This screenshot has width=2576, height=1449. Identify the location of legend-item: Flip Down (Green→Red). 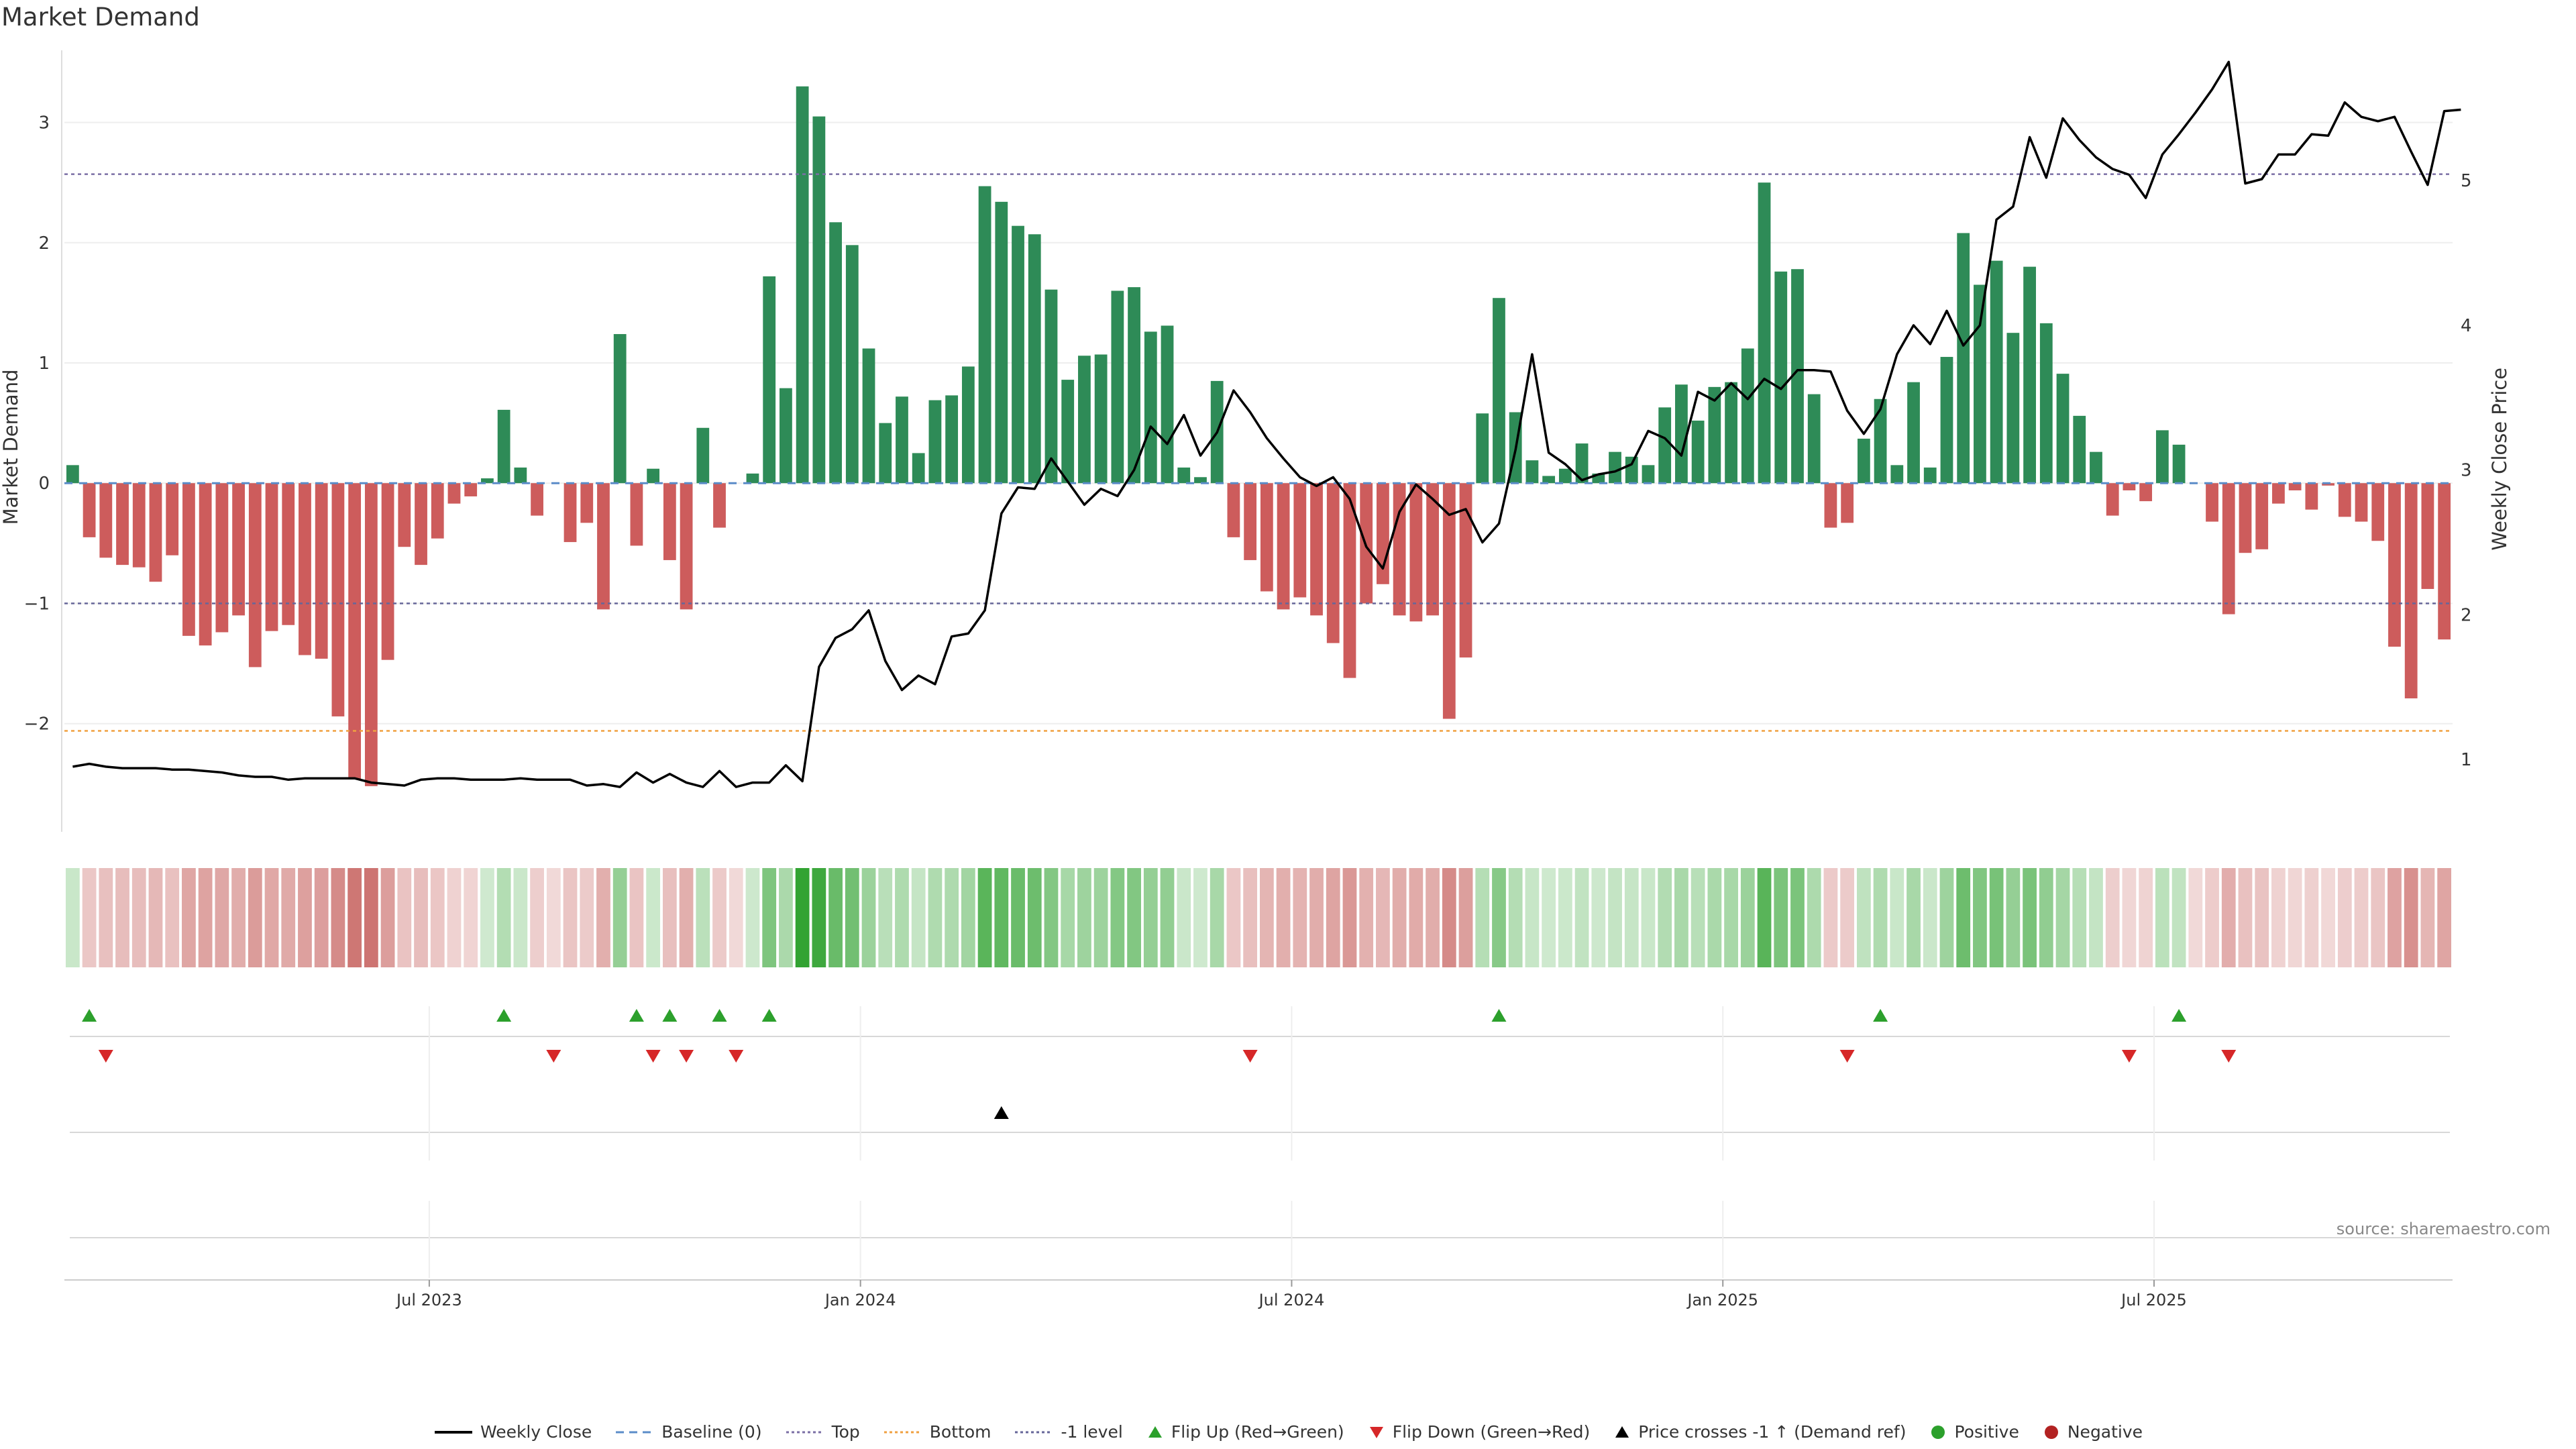
(1479, 1432).